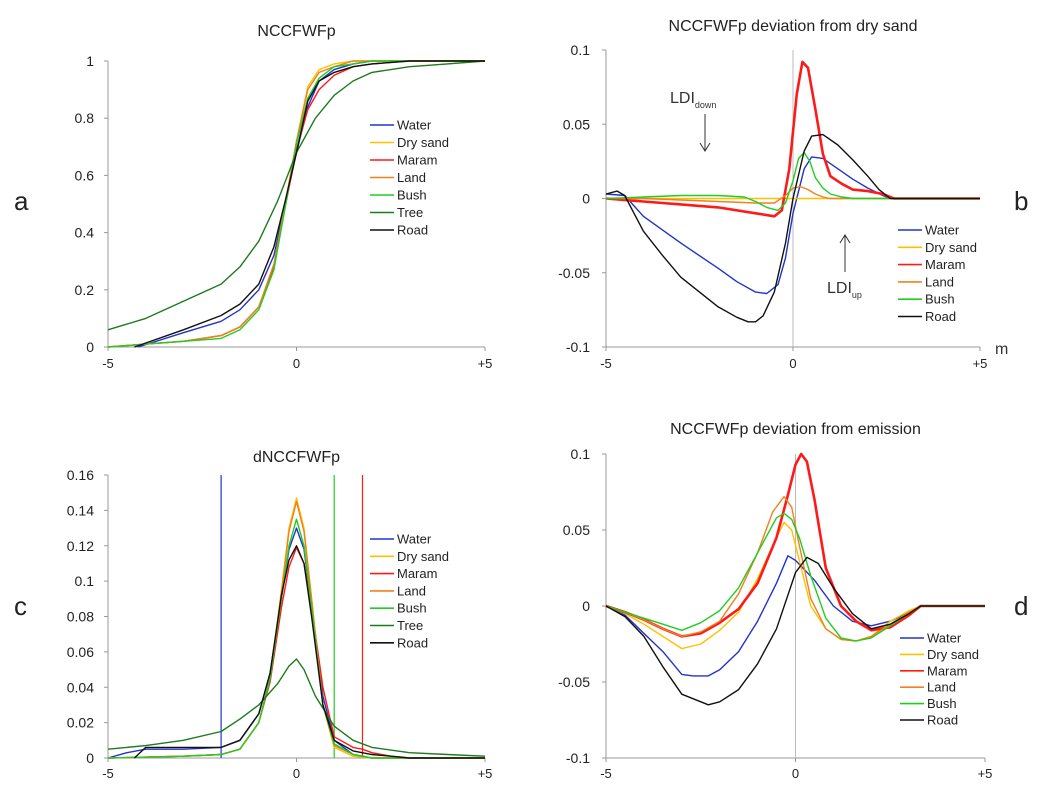 Image resolution: width=1045 pixels, height=789 pixels. What do you see at coordinates (296, 457) in the screenshot?
I see `chart-title-c: dNCCFWFp` at bounding box center [296, 457].